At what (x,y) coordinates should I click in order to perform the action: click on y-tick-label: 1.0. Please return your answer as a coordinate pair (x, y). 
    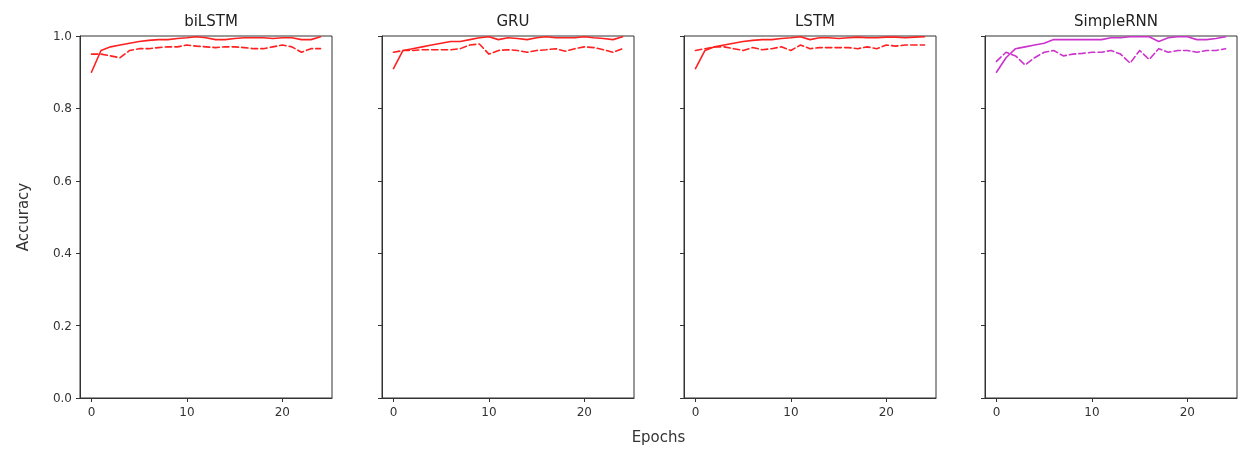
    Looking at the image, I should click on (62, 36).